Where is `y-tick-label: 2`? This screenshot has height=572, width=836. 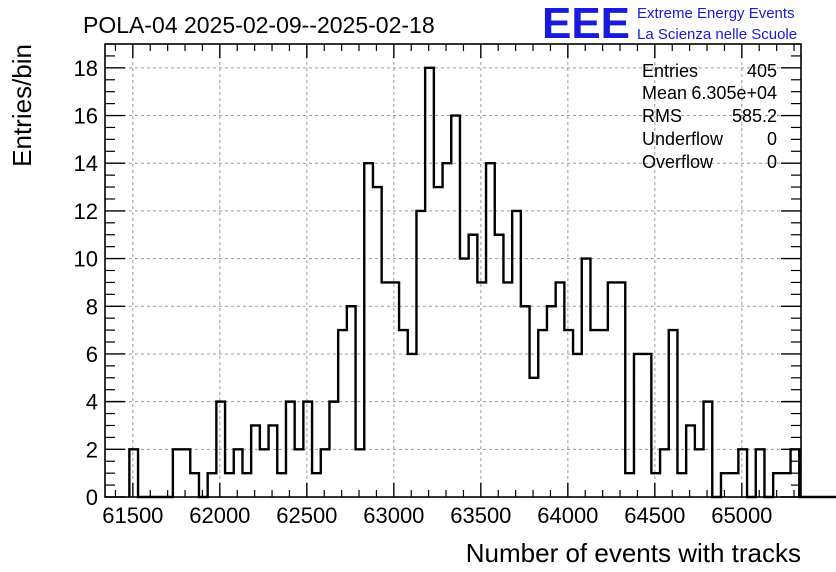
y-tick-label: 2 is located at coordinates (92, 449).